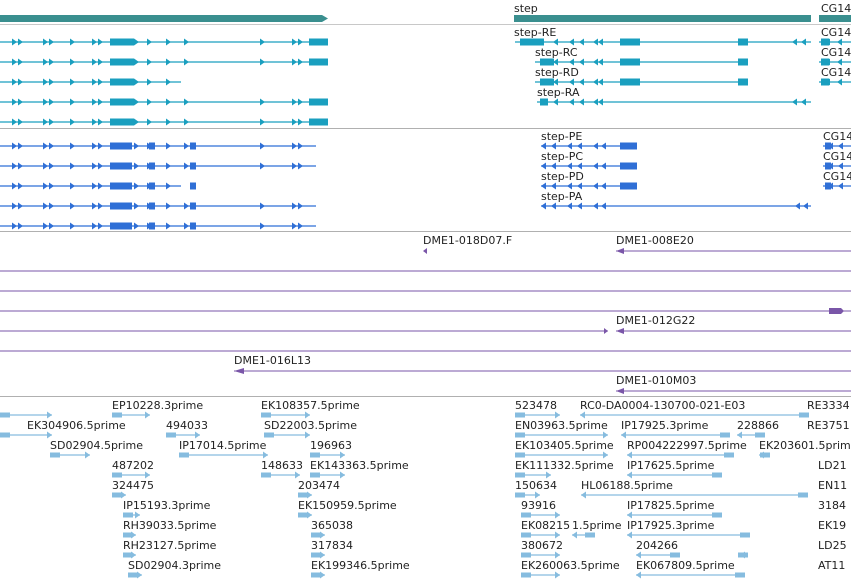 The width and height of the screenshot is (851, 580). Describe the element at coordinates (96, 445) in the screenshot. I see `est-label: SD02904.5prime` at that location.